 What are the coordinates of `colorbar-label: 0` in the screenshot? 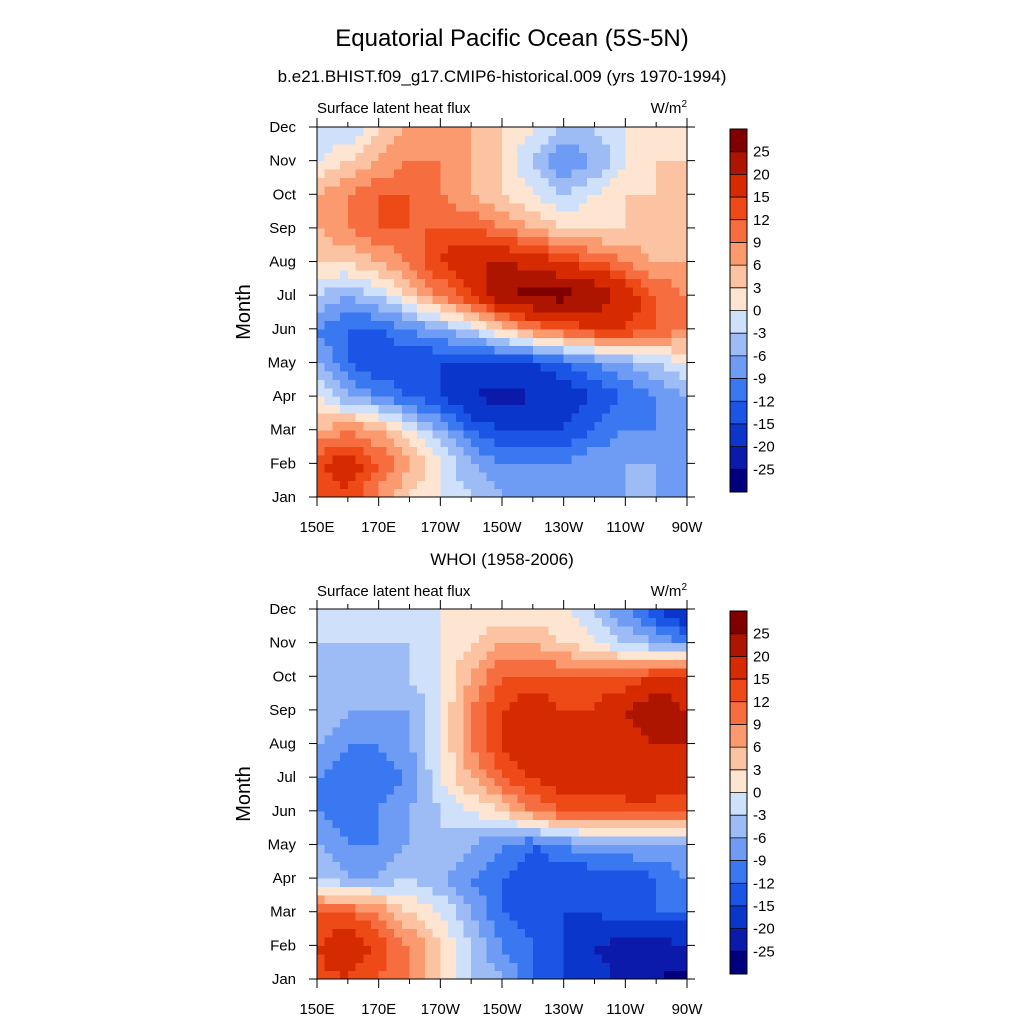 It's located at (757, 793).